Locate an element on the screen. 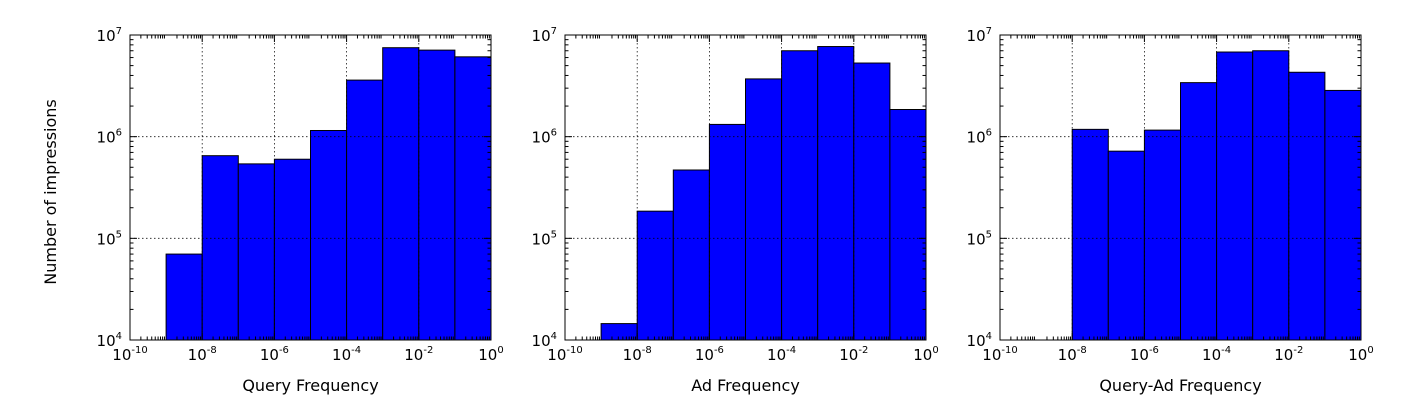 The height and width of the screenshot is (413, 1410). ad-frequency-y-tick-label-0: 10⁴ is located at coordinates (544, 340).